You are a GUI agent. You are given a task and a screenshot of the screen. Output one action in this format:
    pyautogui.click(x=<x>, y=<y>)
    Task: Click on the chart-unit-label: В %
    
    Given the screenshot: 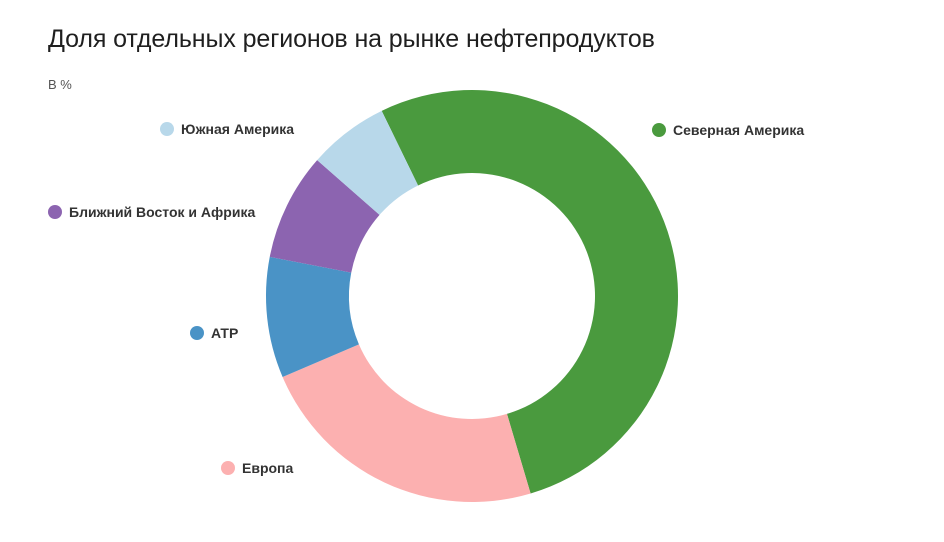 What is the action you would take?
    pyautogui.click(x=60, y=84)
    